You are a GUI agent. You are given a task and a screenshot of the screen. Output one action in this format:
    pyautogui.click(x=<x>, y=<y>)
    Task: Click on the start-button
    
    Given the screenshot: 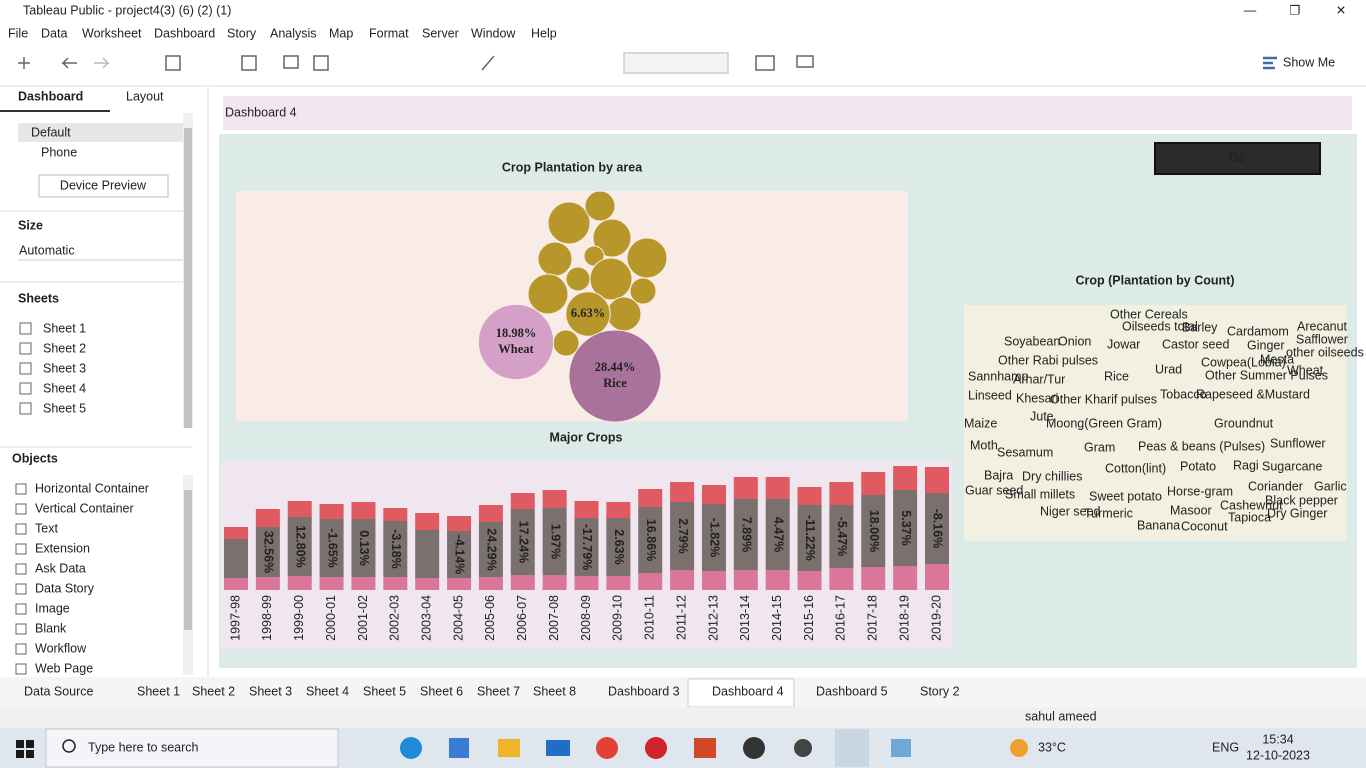 What is the action you would take?
    pyautogui.click(x=25, y=749)
    